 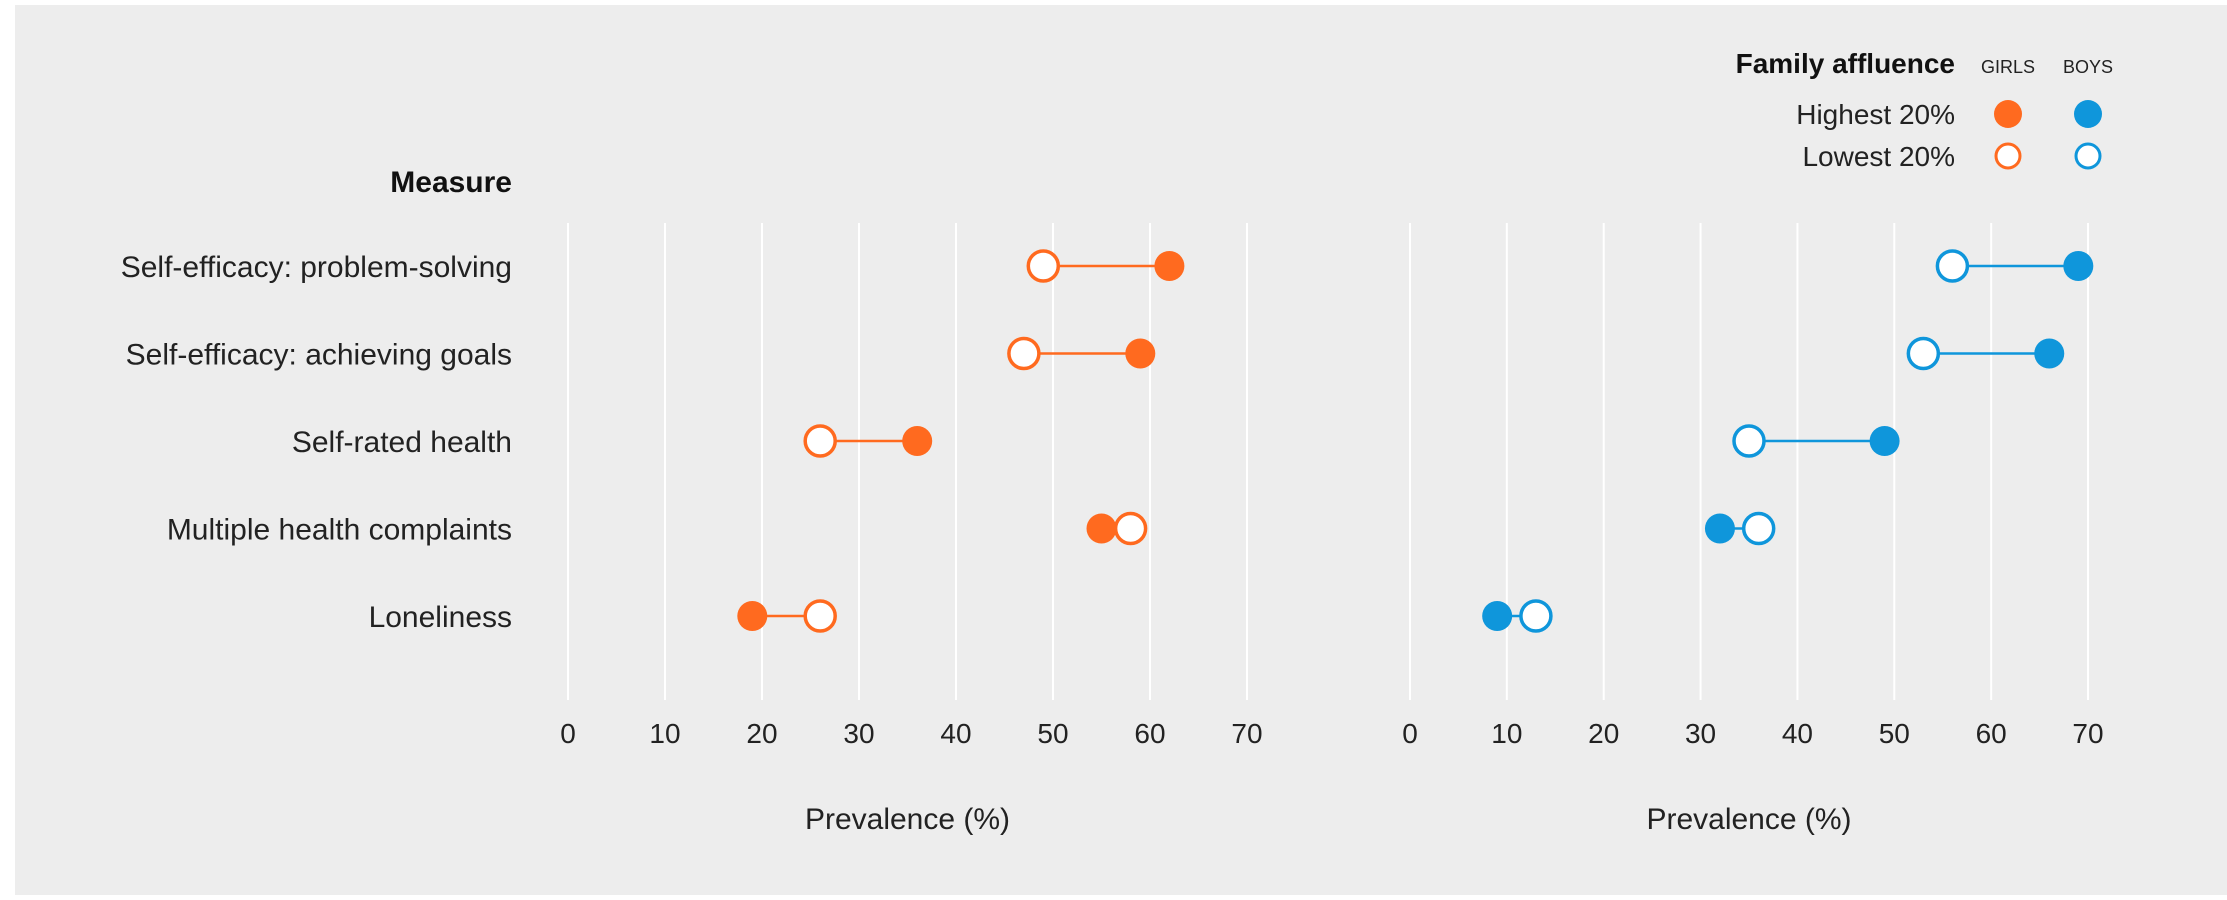 I want to click on legend-col-girls: GIRLS, so click(x=2008, y=67).